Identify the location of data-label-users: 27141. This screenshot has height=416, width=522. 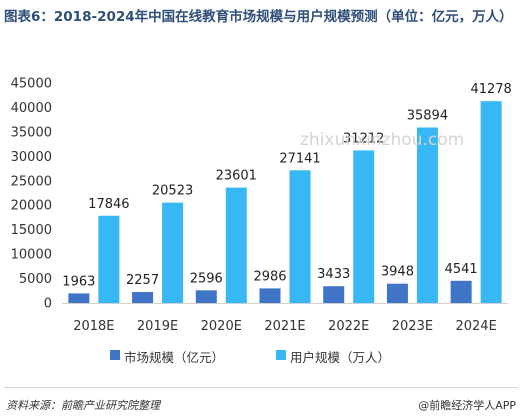
(299, 158).